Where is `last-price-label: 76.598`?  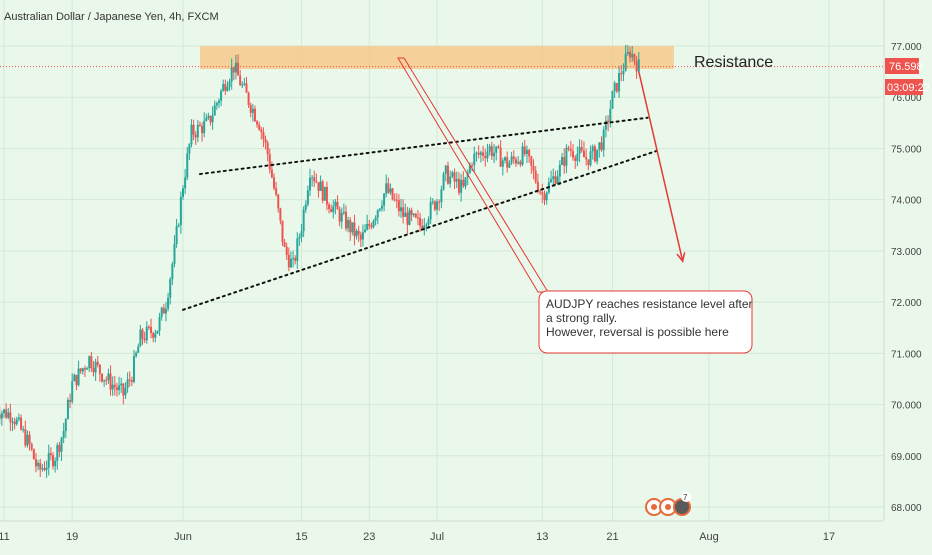
last-price-label: 76.598 is located at coordinates (906, 67).